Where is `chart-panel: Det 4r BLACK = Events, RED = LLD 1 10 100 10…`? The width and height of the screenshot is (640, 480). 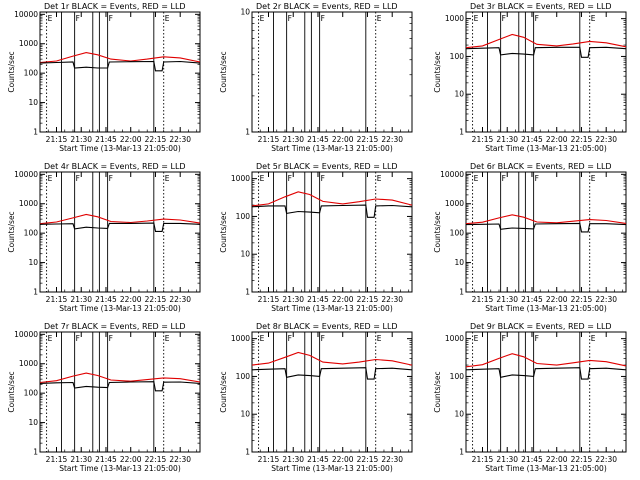
chart-panel: Det 4r BLACK = Events, RED = LLD 1 10 100 10… is located at coordinates (104, 237).